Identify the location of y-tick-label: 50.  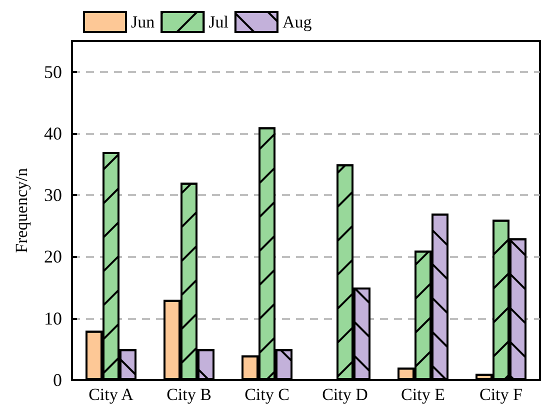
(53, 72).